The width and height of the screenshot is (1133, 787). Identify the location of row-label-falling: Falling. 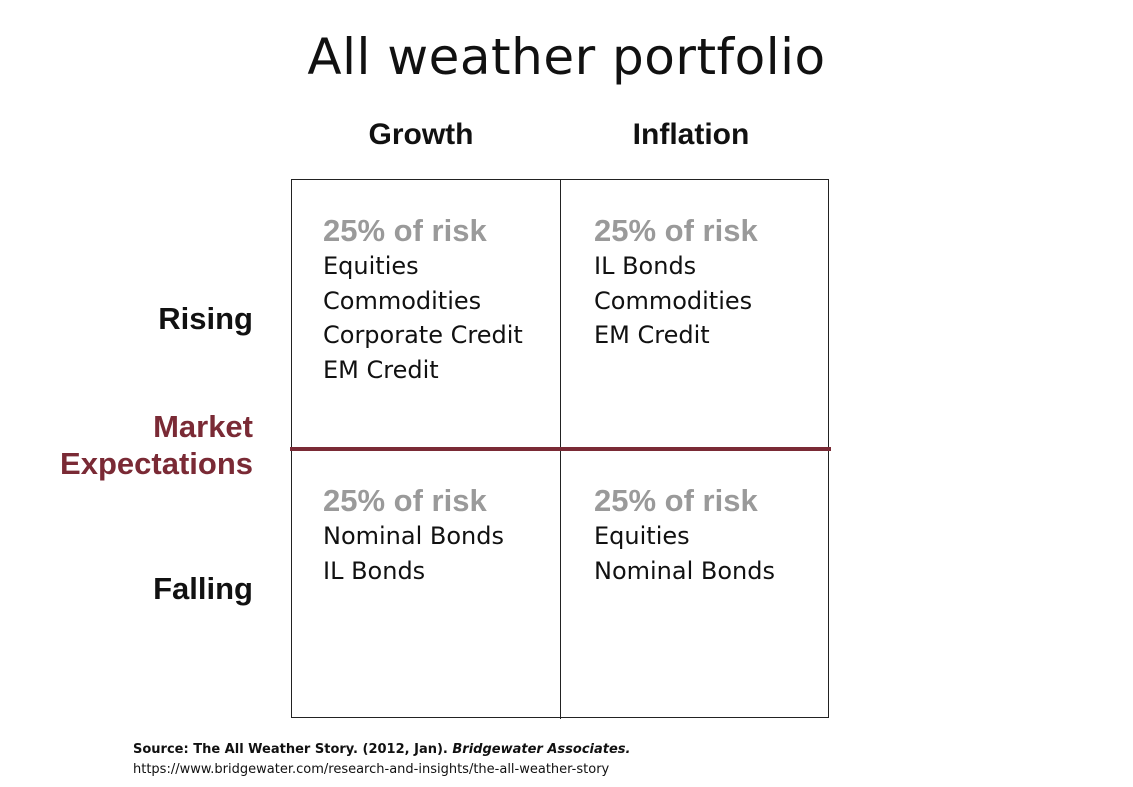
(203, 588).